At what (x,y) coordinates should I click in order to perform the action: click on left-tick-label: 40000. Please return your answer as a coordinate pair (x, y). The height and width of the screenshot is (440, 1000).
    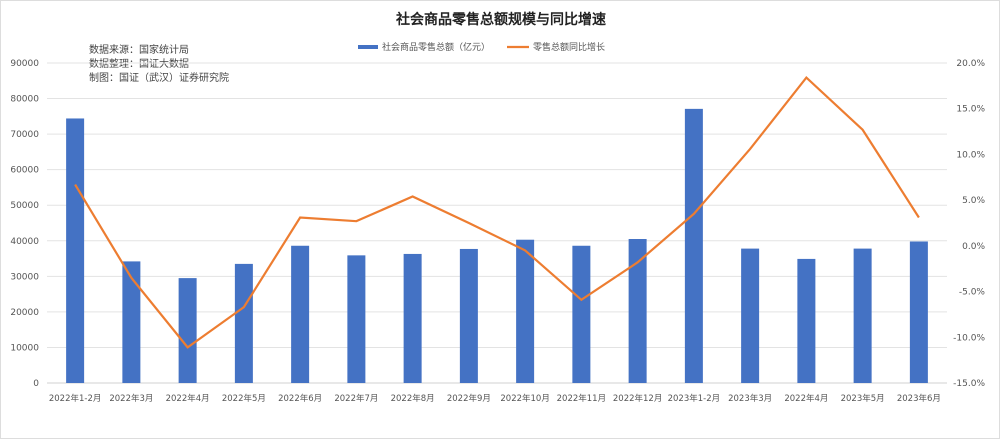
    Looking at the image, I should click on (24, 242).